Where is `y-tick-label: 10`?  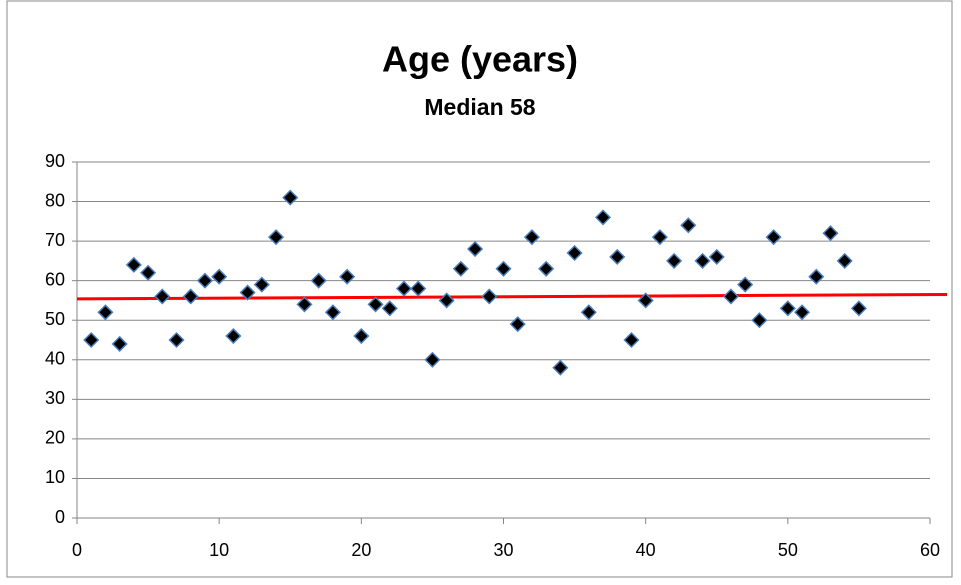 y-tick-label: 10 is located at coordinates (55, 477).